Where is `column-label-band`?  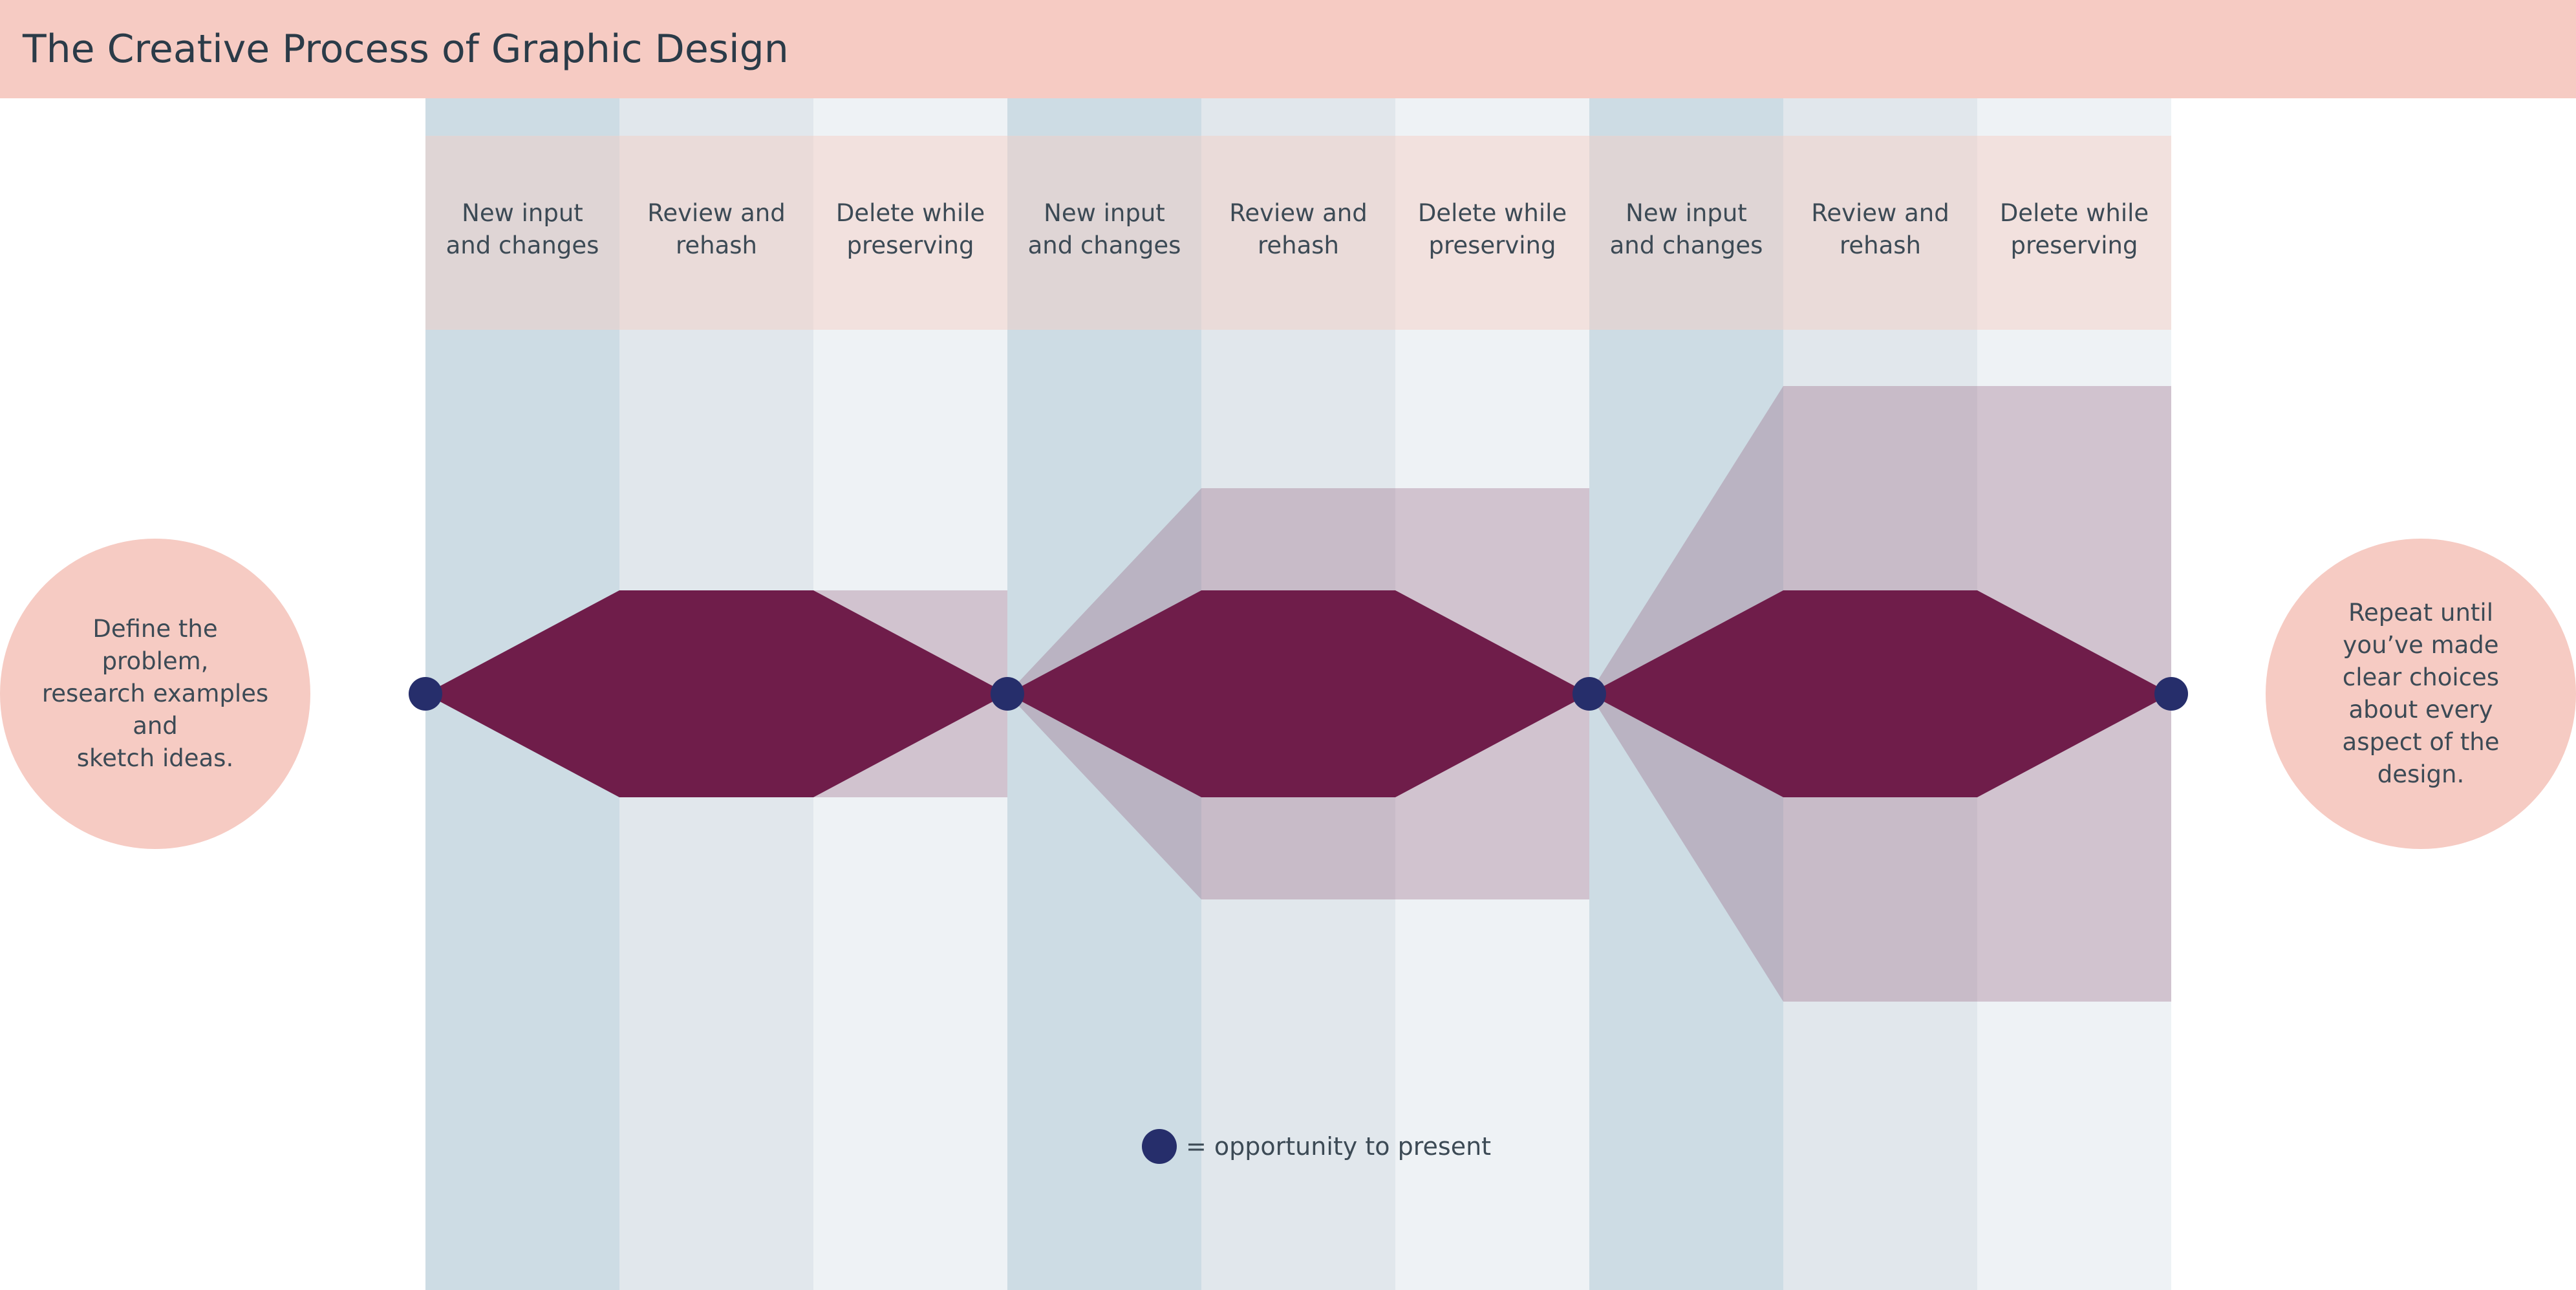 column-label-band is located at coordinates (1298, 233).